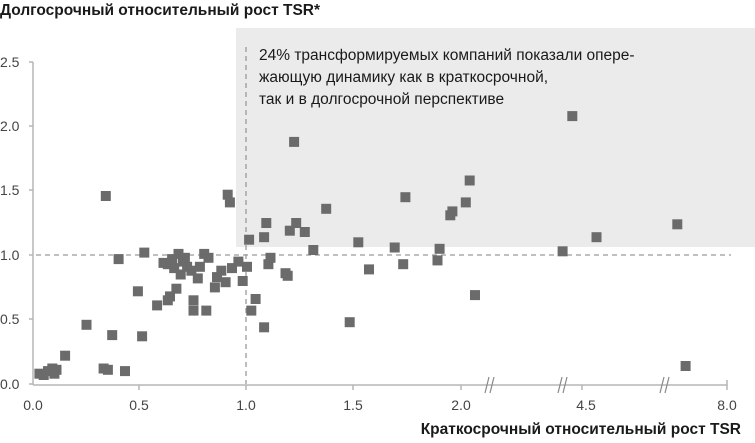 This screenshot has height=443, width=755. I want to click on svg-text: 2.5, so click(10, 62).